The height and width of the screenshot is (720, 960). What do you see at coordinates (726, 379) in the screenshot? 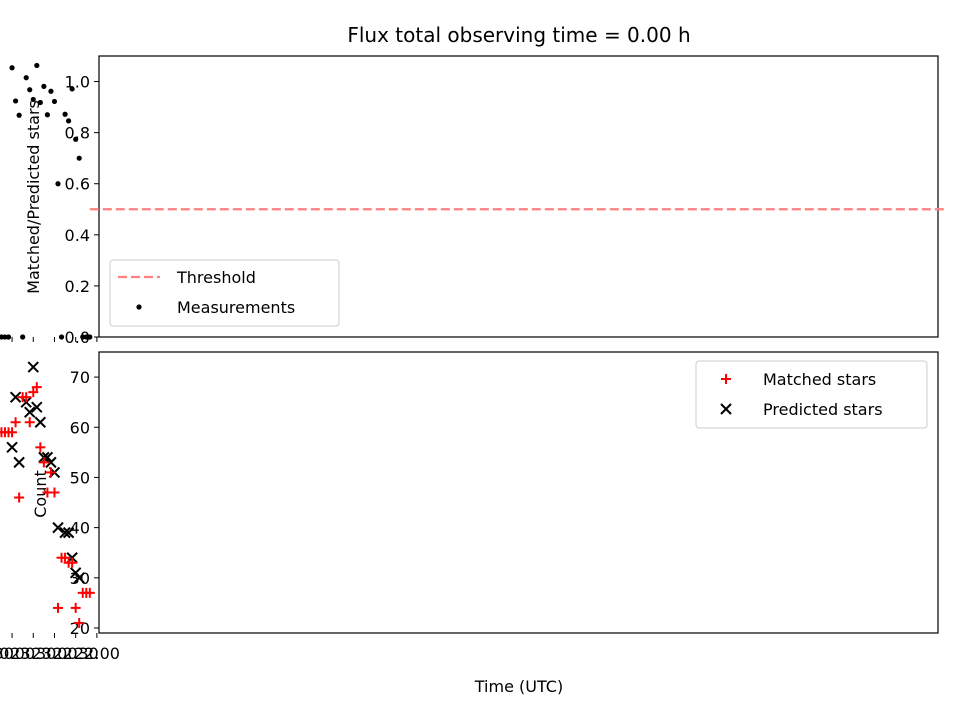
I see `legend-matched-swatch` at bounding box center [726, 379].